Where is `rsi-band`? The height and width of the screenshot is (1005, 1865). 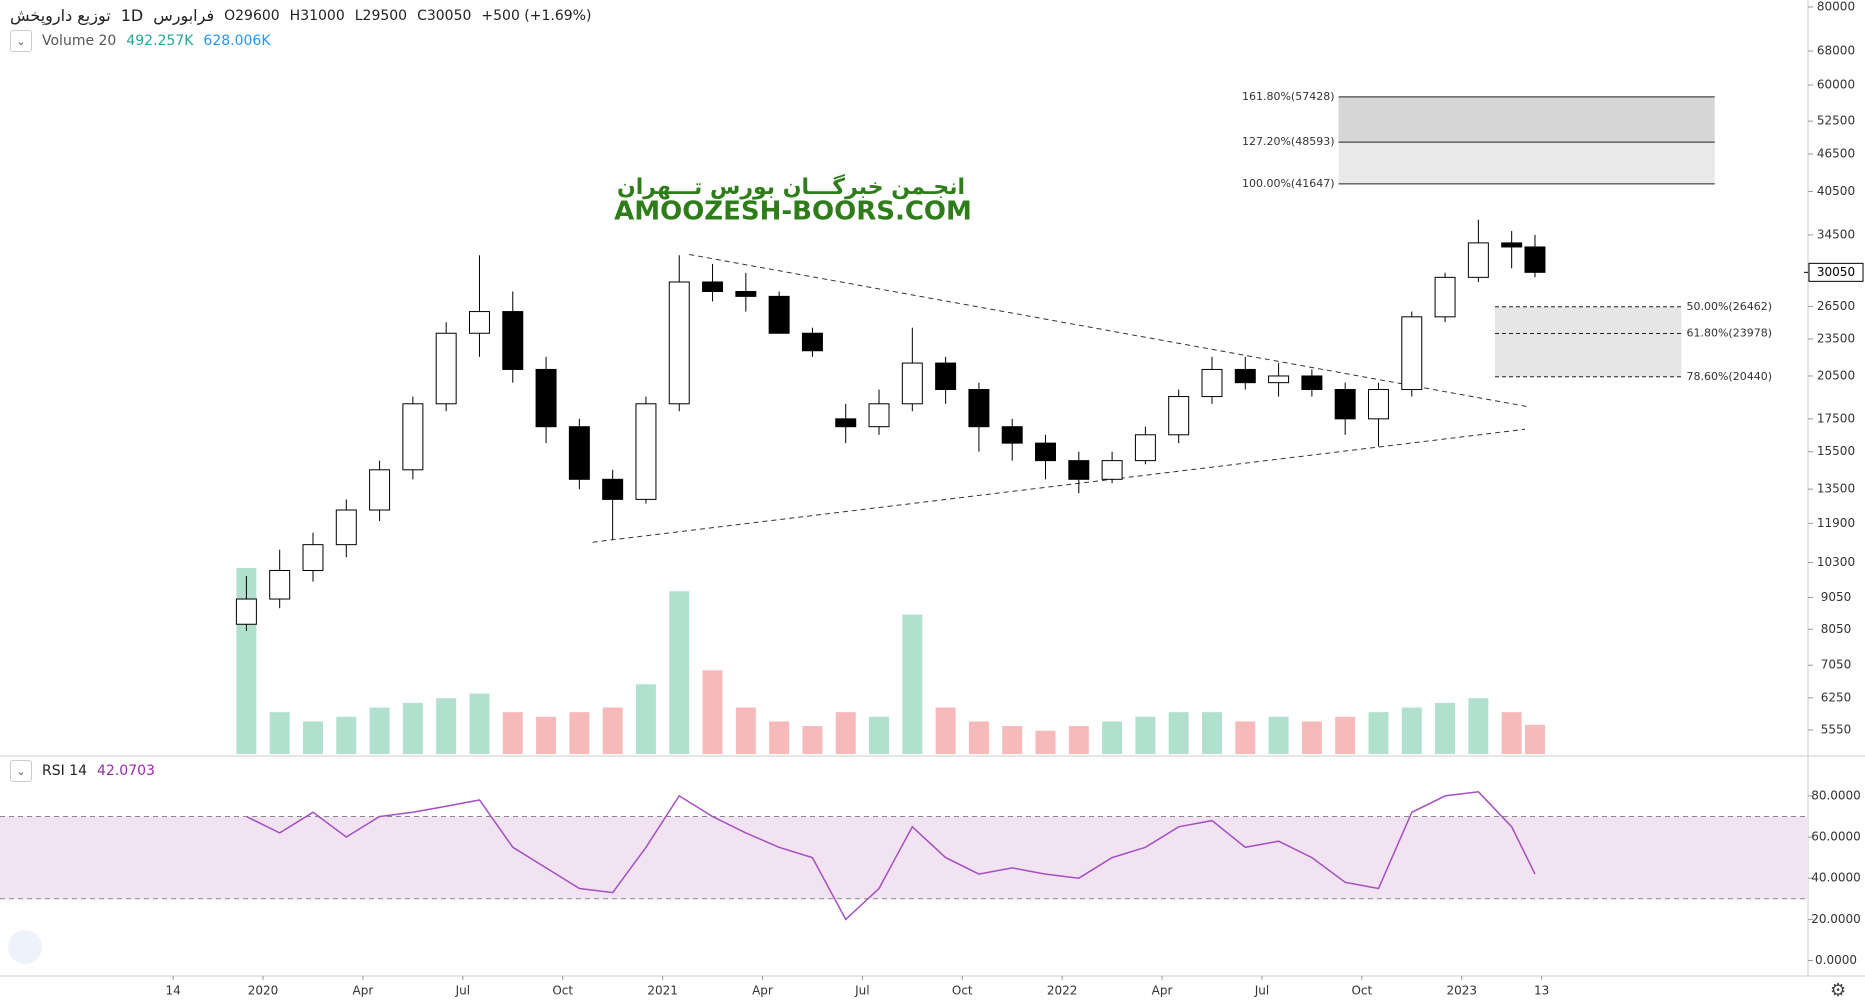
rsi-band is located at coordinates (904, 857).